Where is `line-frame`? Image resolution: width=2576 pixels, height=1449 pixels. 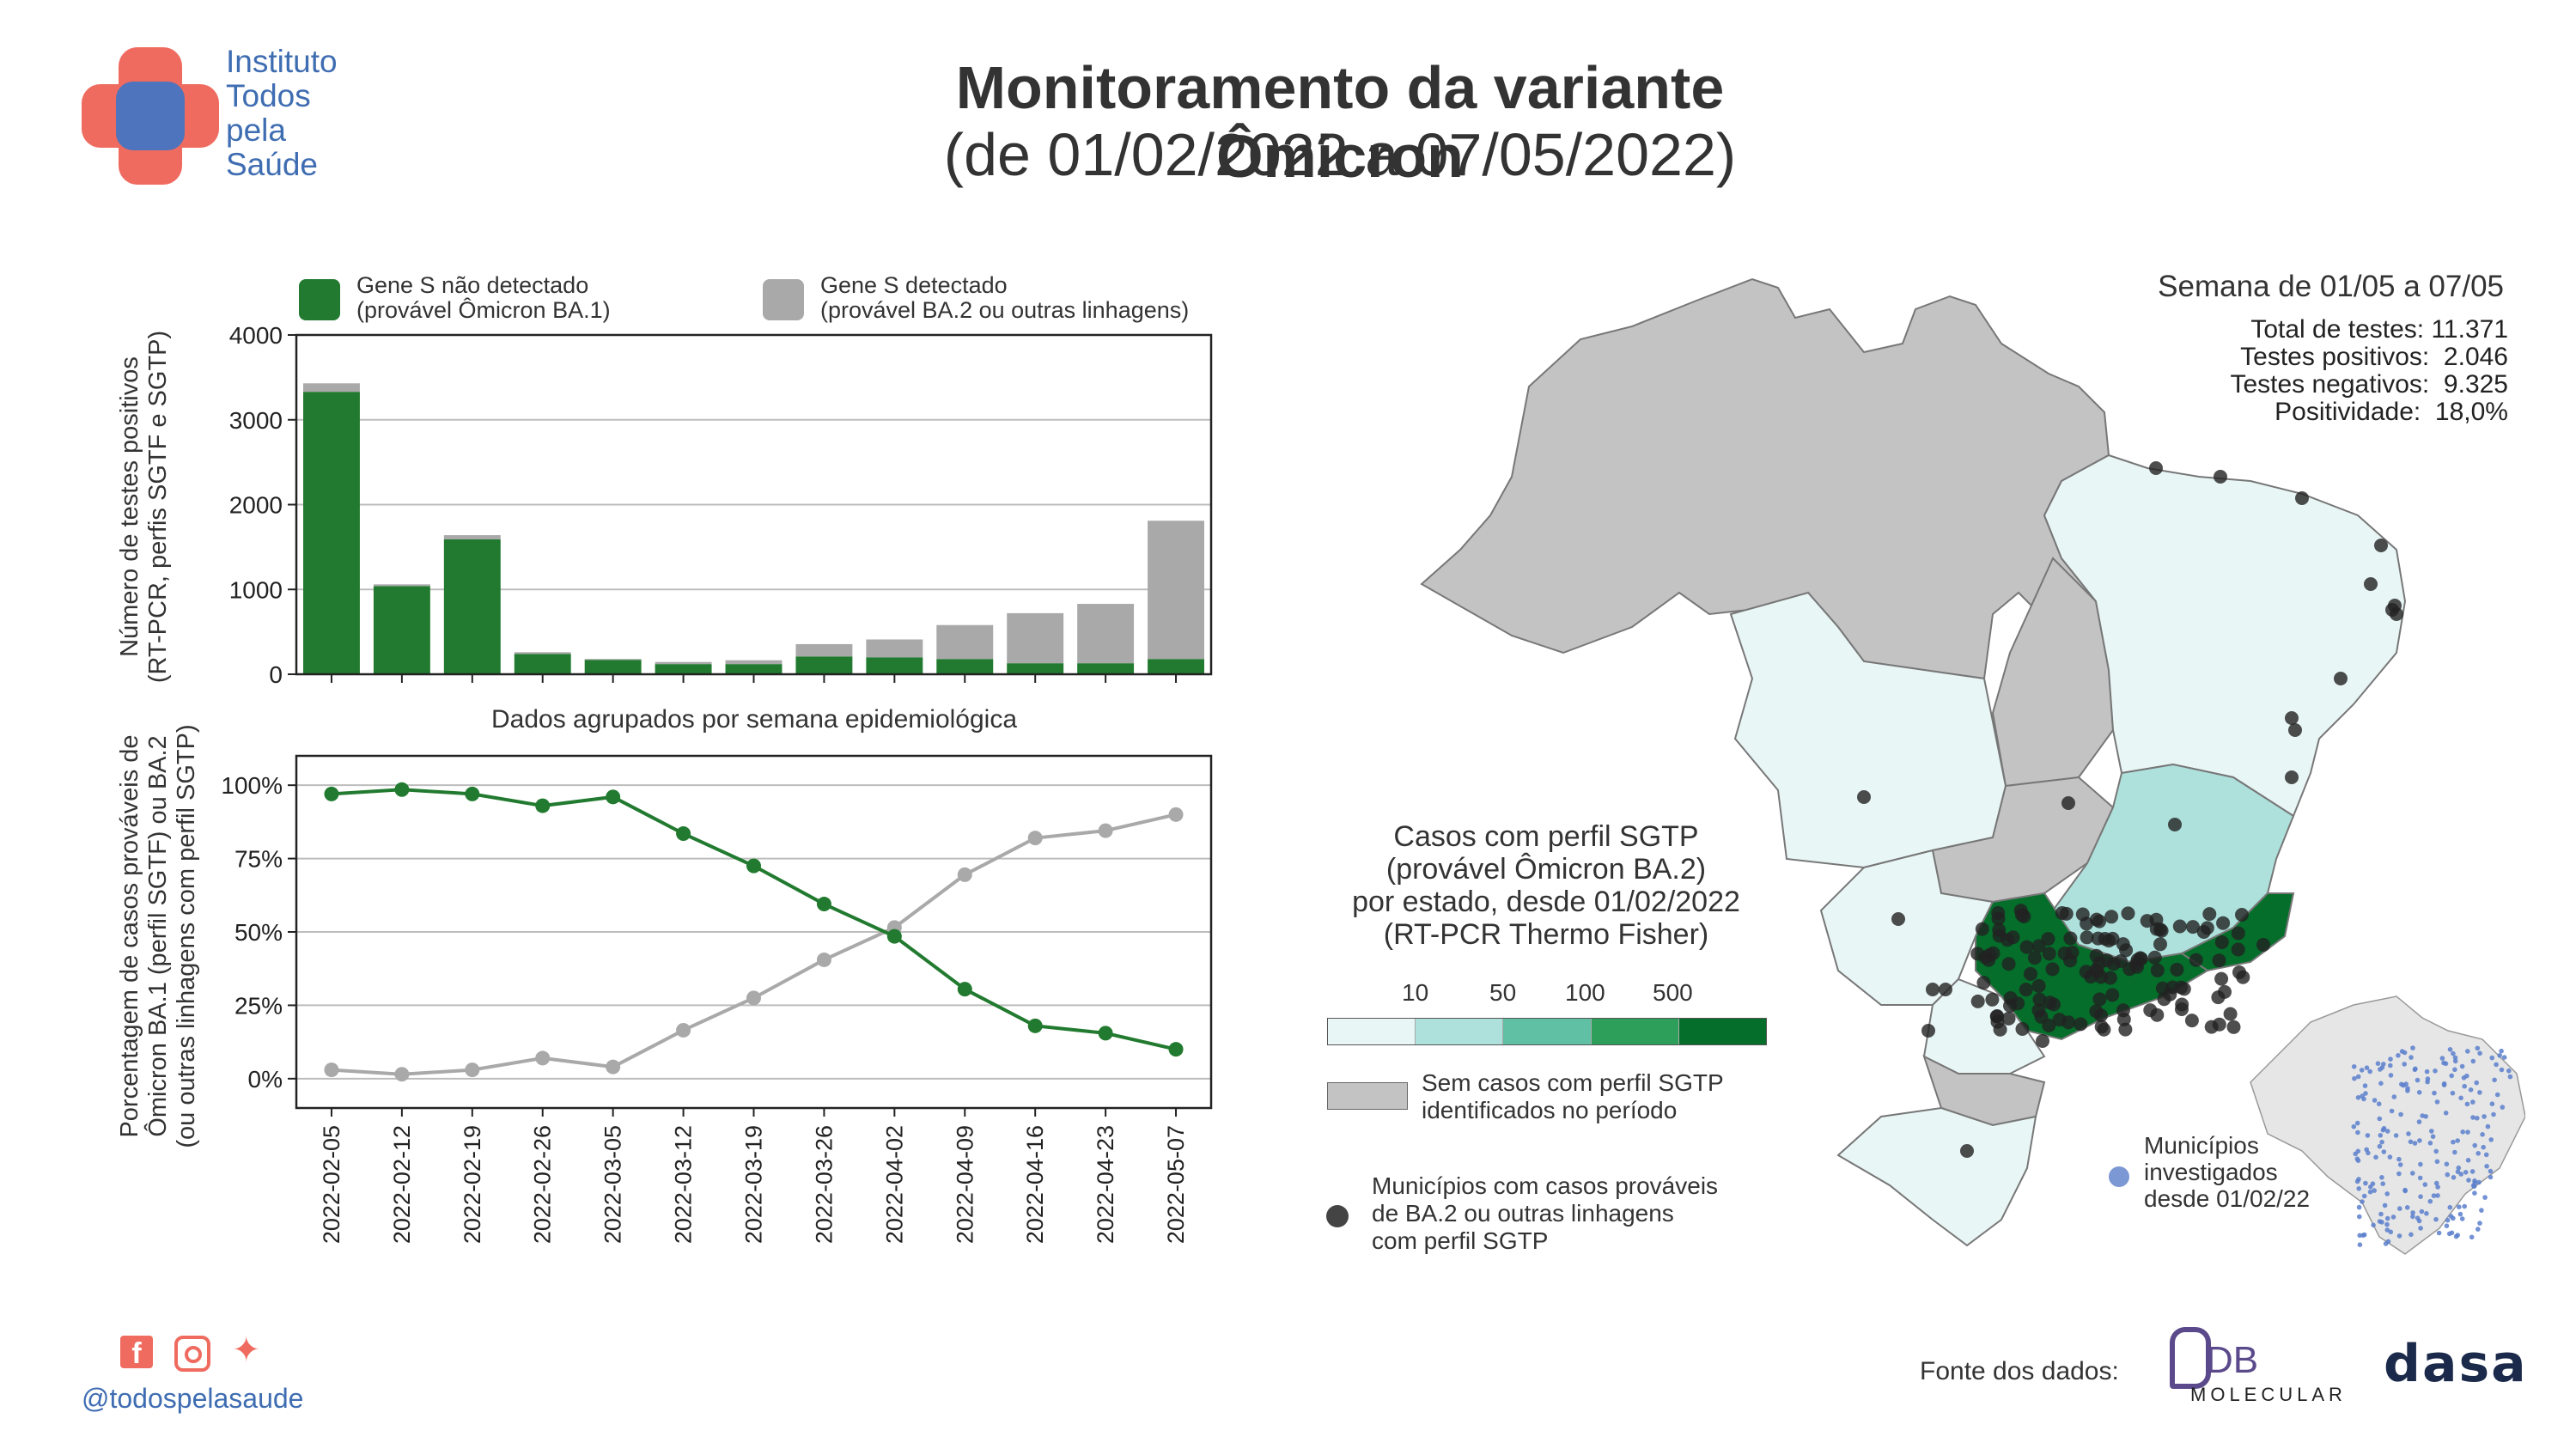 line-frame is located at coordinates (754, 932).